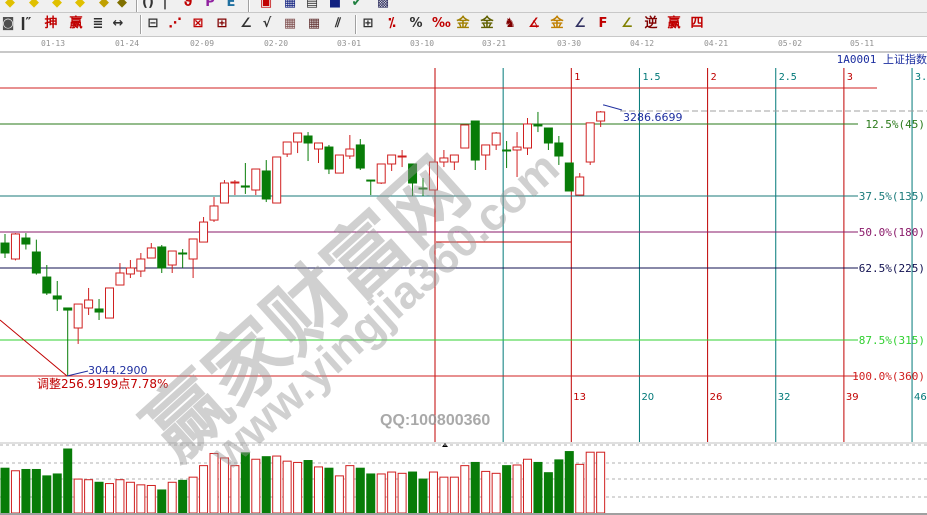 This screenshot has width=927, height=515. What do you see at coordinates (335, 5) in the screenshot?
I see `floppy-icon: ■` at bounding box center [335, 5].